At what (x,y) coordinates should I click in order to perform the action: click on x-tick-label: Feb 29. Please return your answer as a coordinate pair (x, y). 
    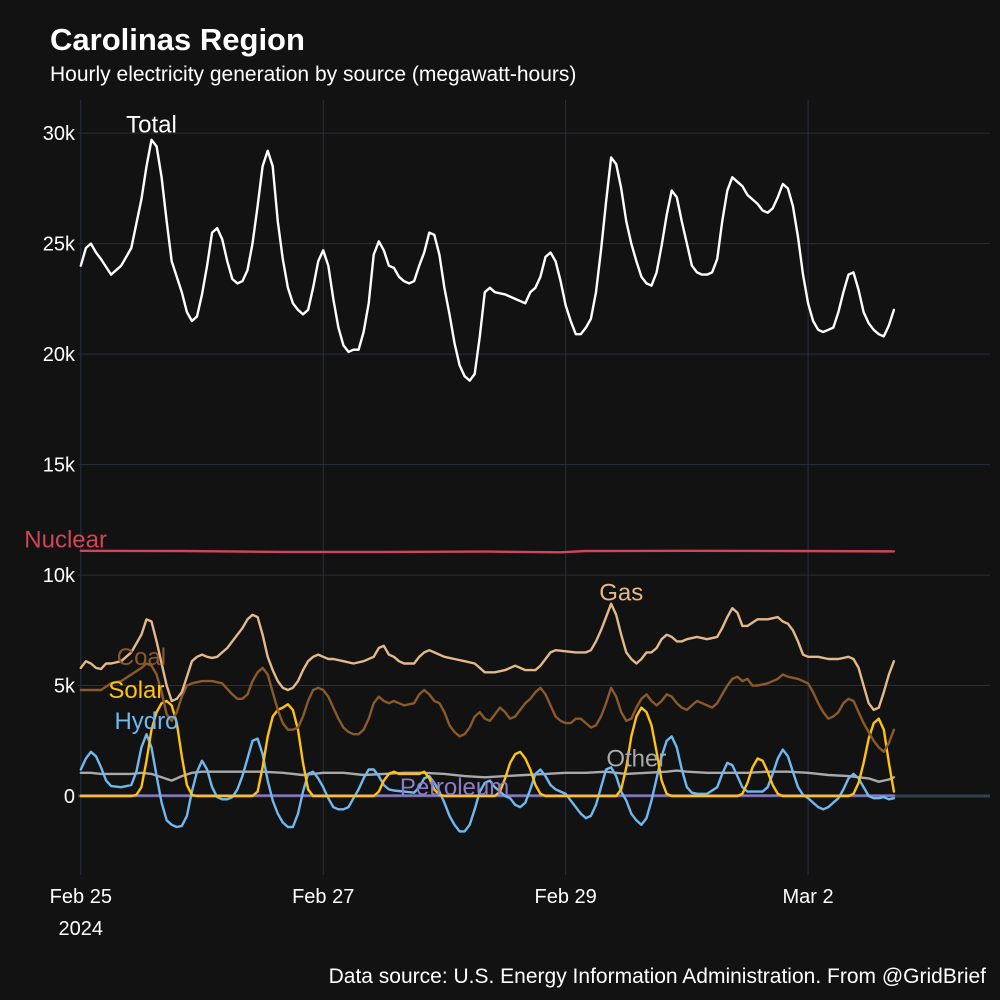
    Looking at the image, I should click on (566, 897).